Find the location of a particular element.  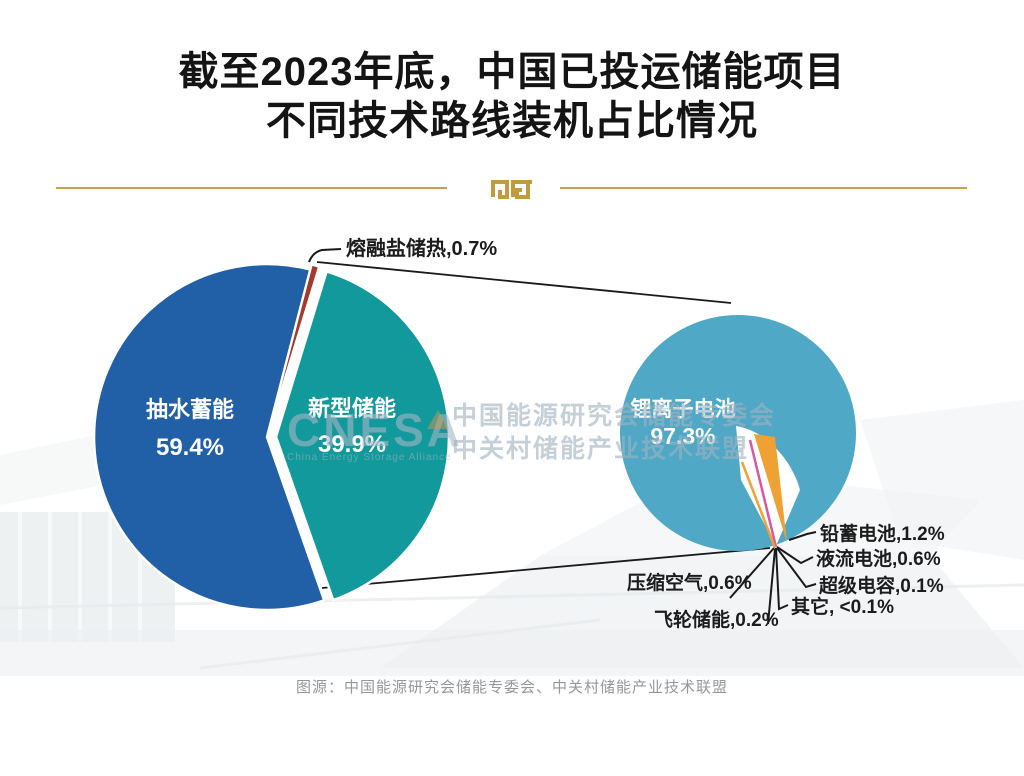

label-pumped-hydro: 抽水蓄能 is located at coordinates (190, 409).